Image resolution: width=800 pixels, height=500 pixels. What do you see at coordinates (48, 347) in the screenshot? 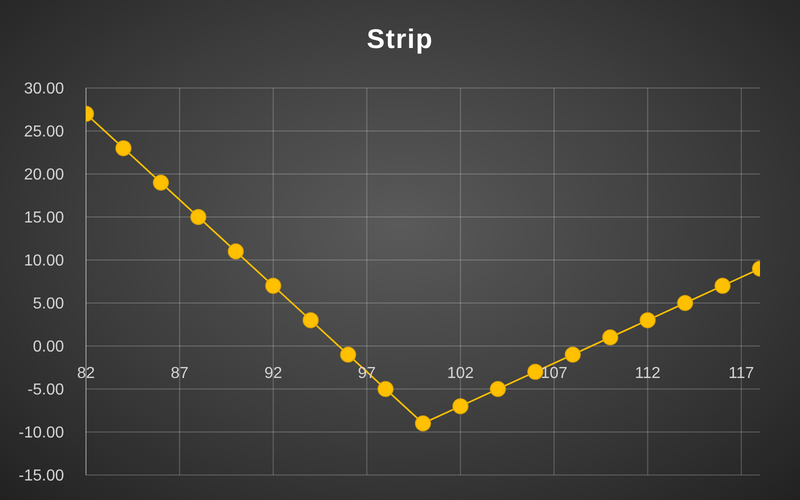
I see `y-tick-label: 0.00` at bounding box center [48, 347].